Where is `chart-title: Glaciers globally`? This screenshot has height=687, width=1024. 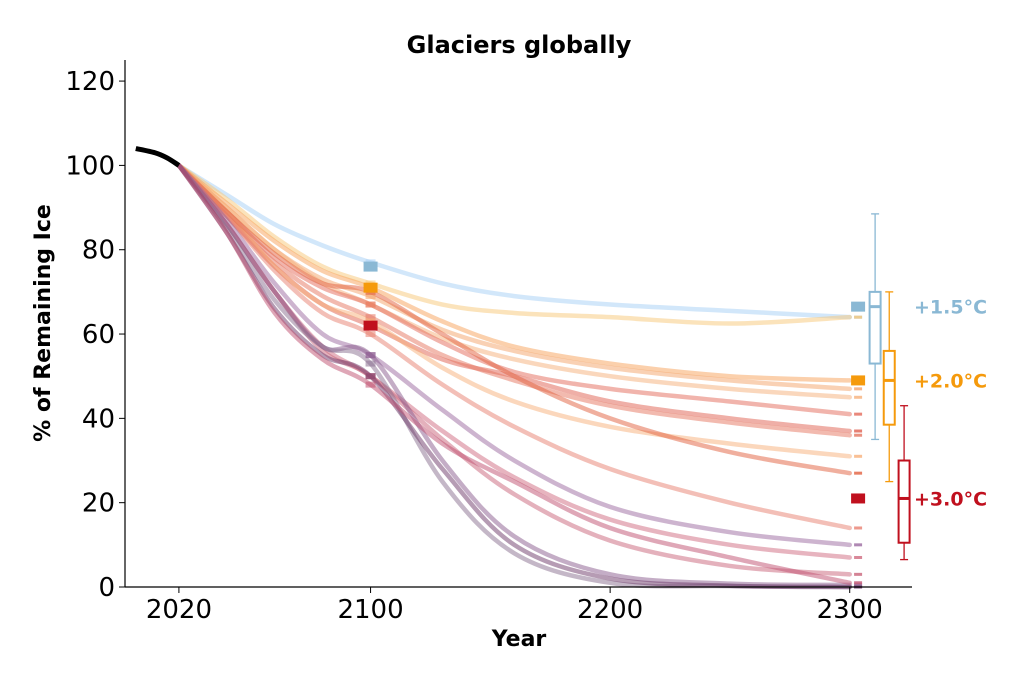
chart-title: Glaciers globally is located at coordinates (519, 45).